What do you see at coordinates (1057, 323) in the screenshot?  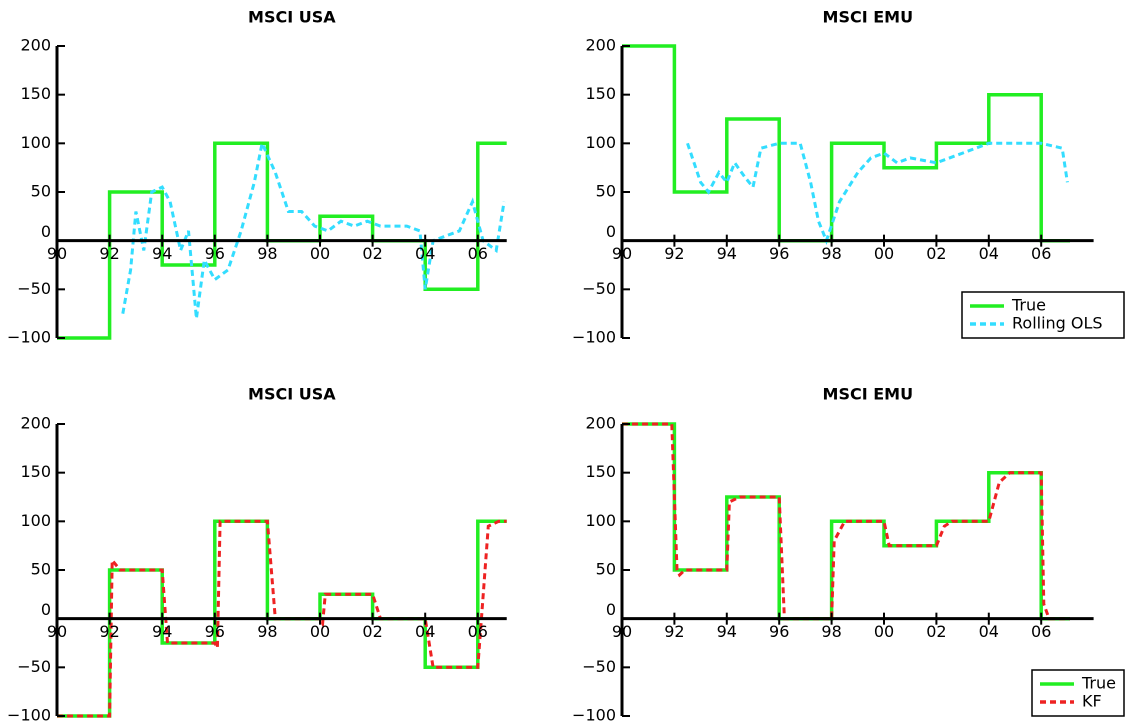 I see `legend-label: Rolling OLS` at bounding box center [1057, 323].